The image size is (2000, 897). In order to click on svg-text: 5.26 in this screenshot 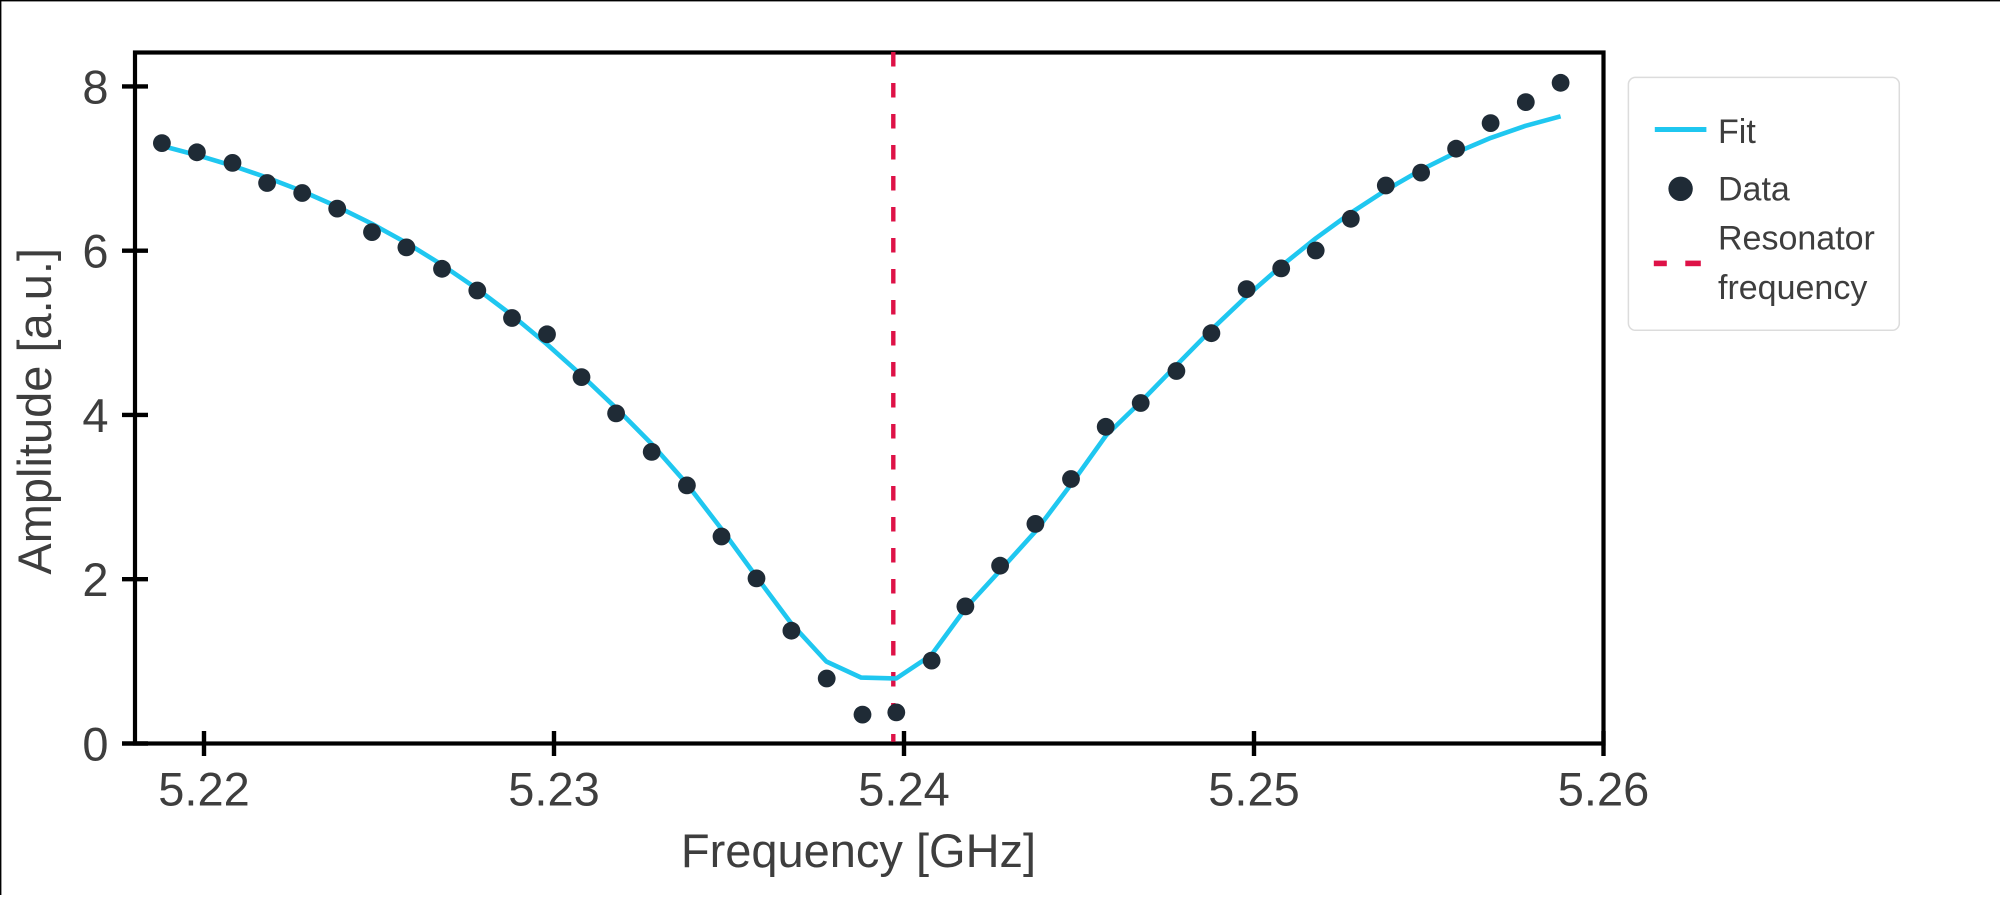, I will do `click(1603, 788)`.